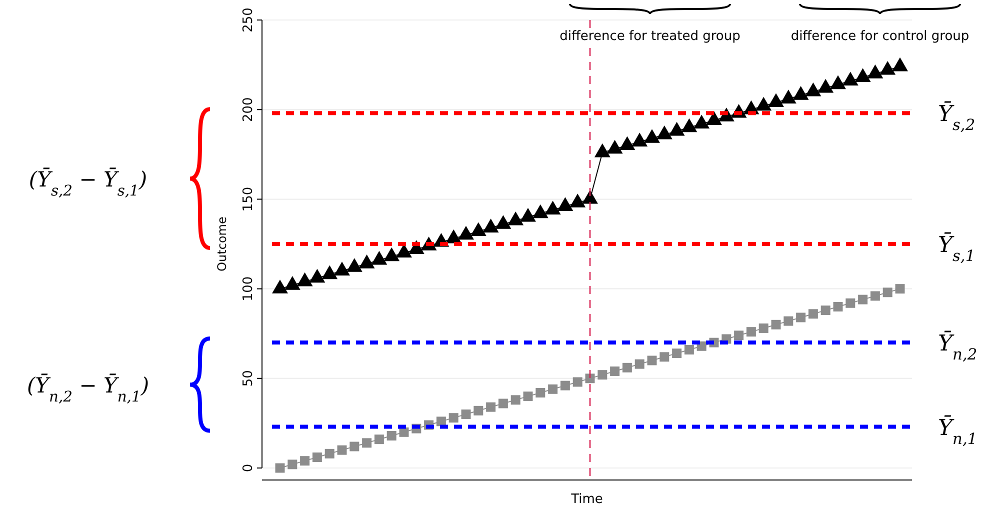 The image size is (990, 507). I want to click on text: (Ȳ$_{s,2}$ − Ȳ$_{s,1}$), so click(88, 184).